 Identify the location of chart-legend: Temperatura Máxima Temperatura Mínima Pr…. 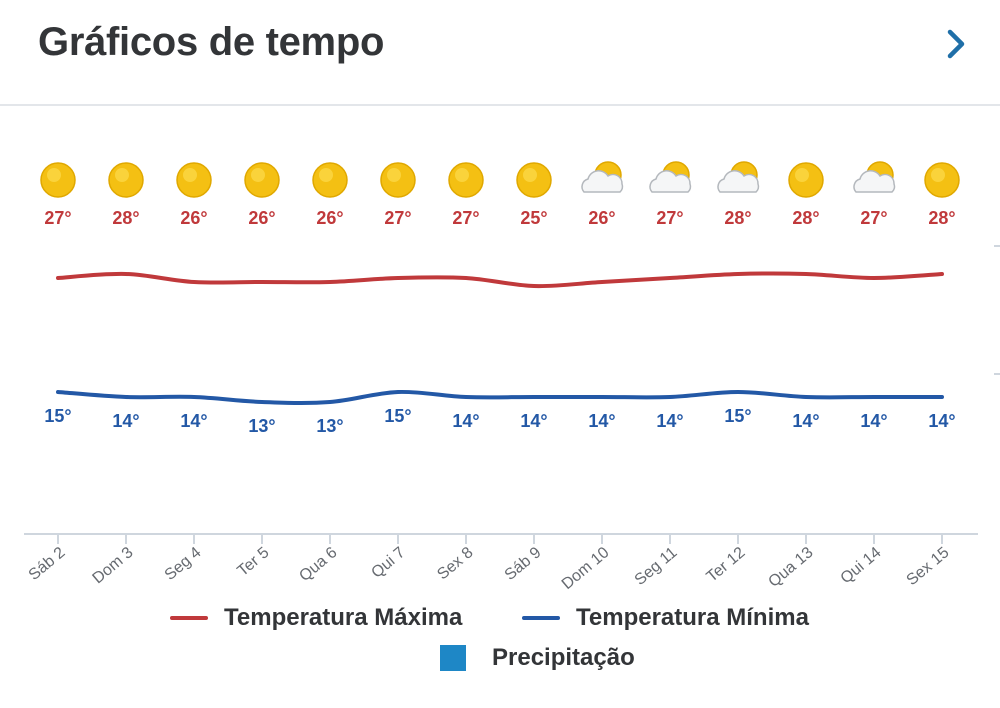
(500, 650).